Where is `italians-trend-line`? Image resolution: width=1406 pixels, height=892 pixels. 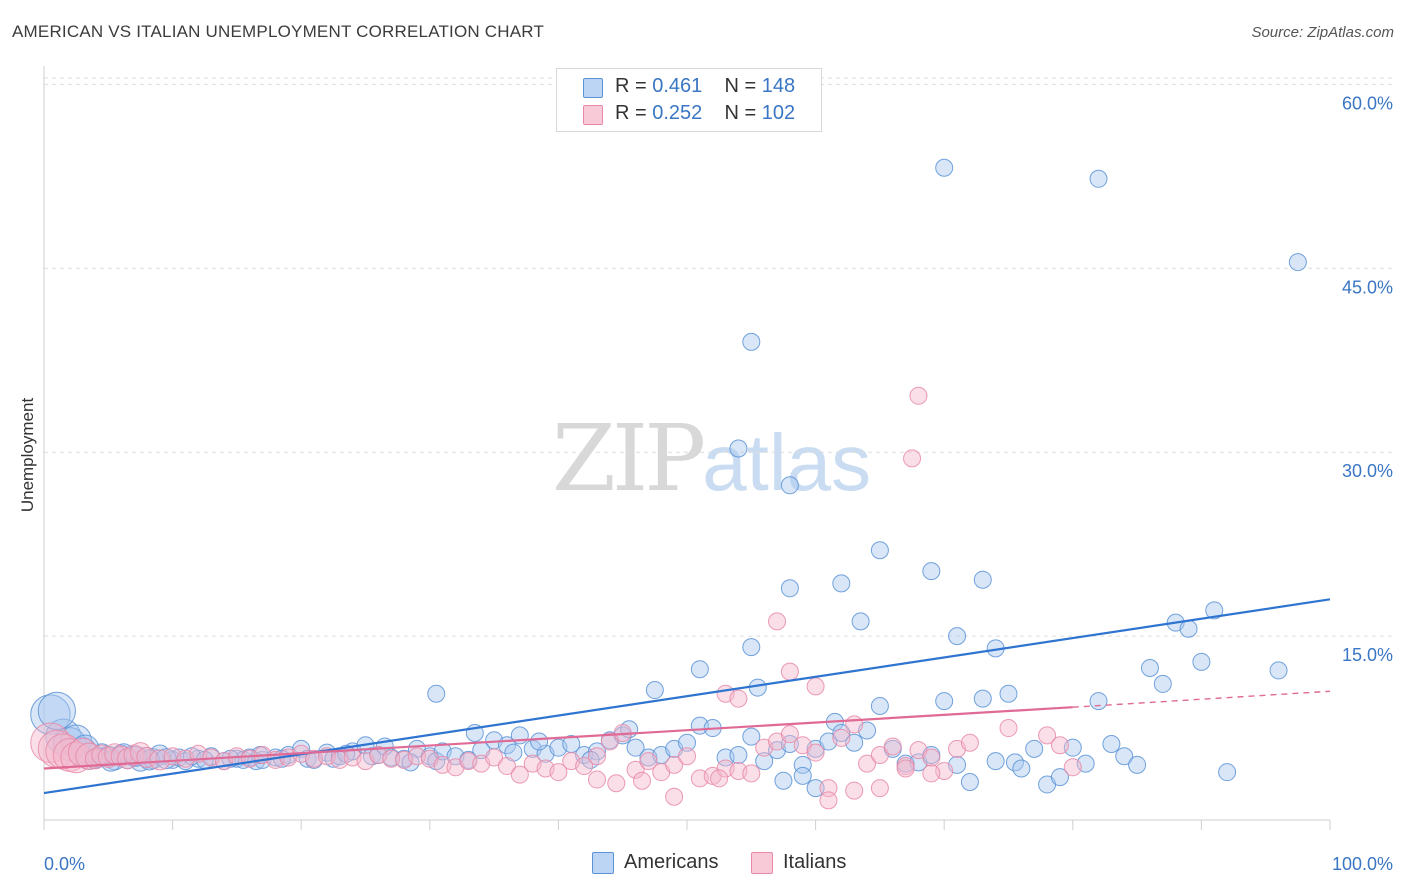
italians-trend-line is located at coordinates (558, 738).